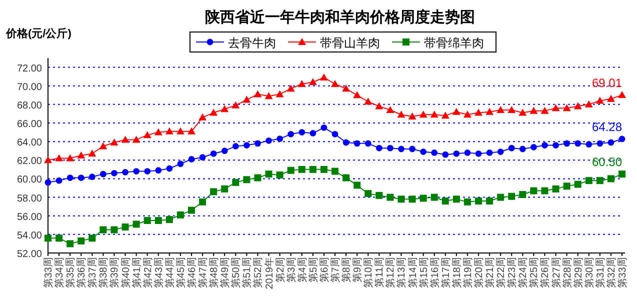  What do you see at coordinates (556, 272) in the screenshot?
I see `x-tick-label: 第27周` at bounding box center [556, 272].